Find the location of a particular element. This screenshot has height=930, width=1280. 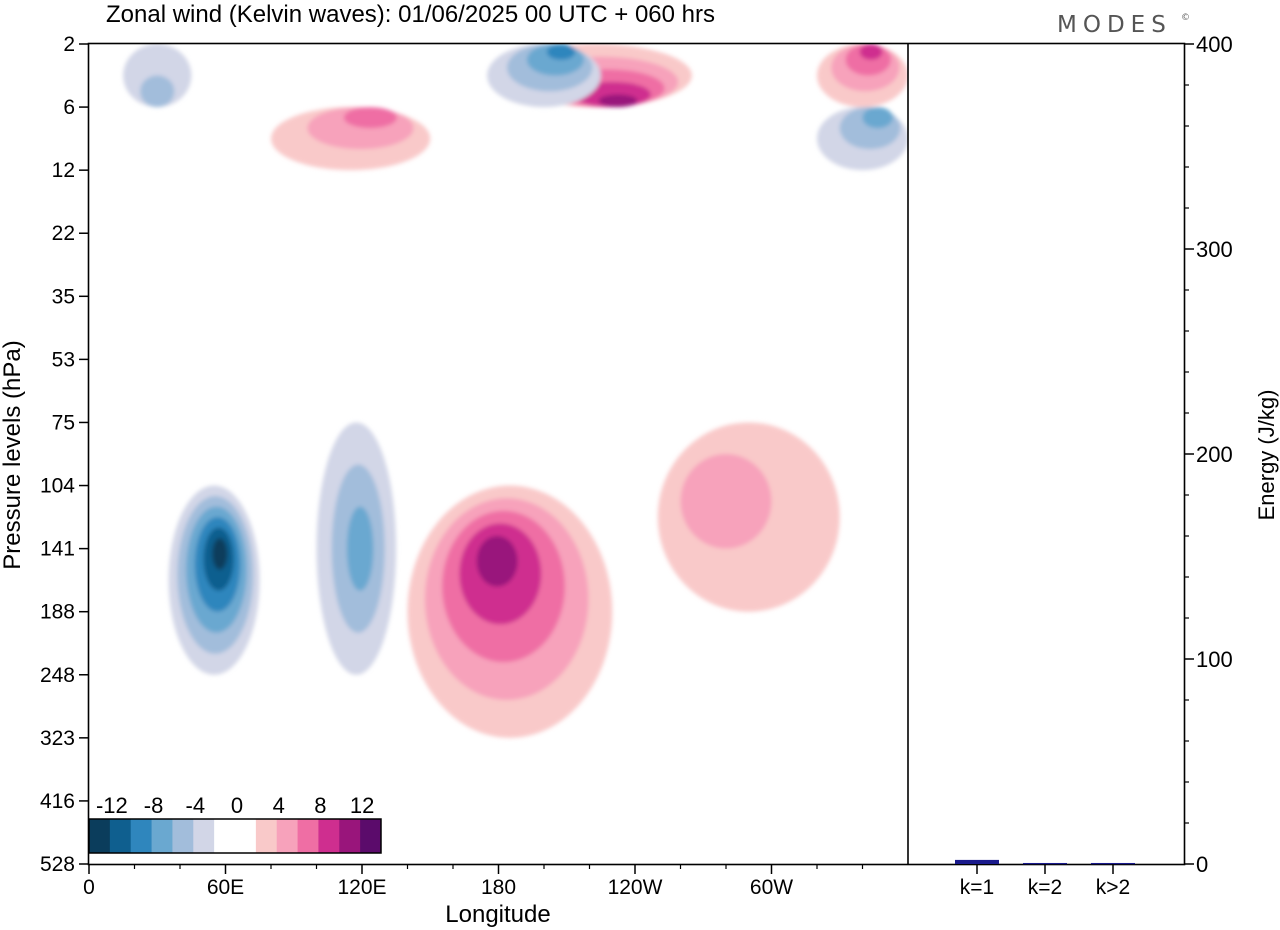

energy-bars: k=1 k=2 k>2 is located at coordinates (1045, 879).